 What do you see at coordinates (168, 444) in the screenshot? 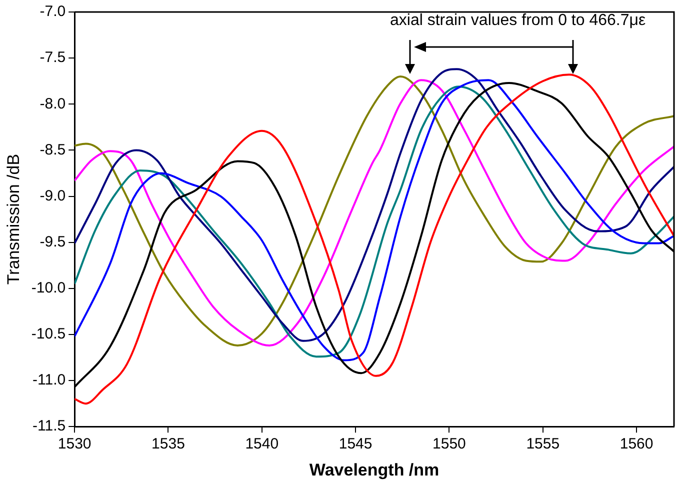
I see `x-tick-label: 1535` at bounding box center [168, 444].